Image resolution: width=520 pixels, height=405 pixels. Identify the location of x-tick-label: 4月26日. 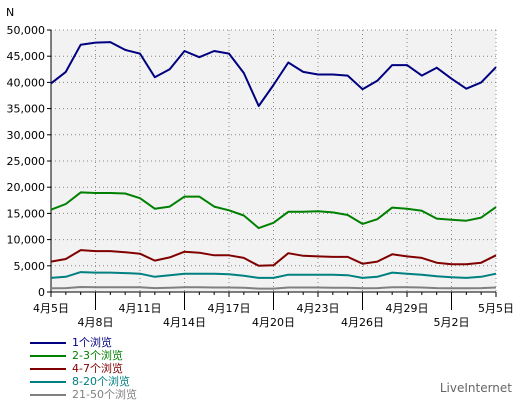
(362, 322).